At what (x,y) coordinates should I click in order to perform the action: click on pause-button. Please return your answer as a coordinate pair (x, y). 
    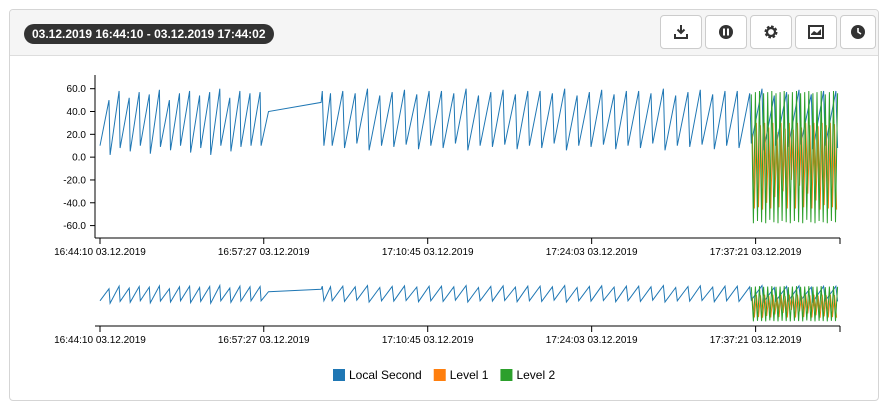
    Looking at the image, I should click on (726, 32).